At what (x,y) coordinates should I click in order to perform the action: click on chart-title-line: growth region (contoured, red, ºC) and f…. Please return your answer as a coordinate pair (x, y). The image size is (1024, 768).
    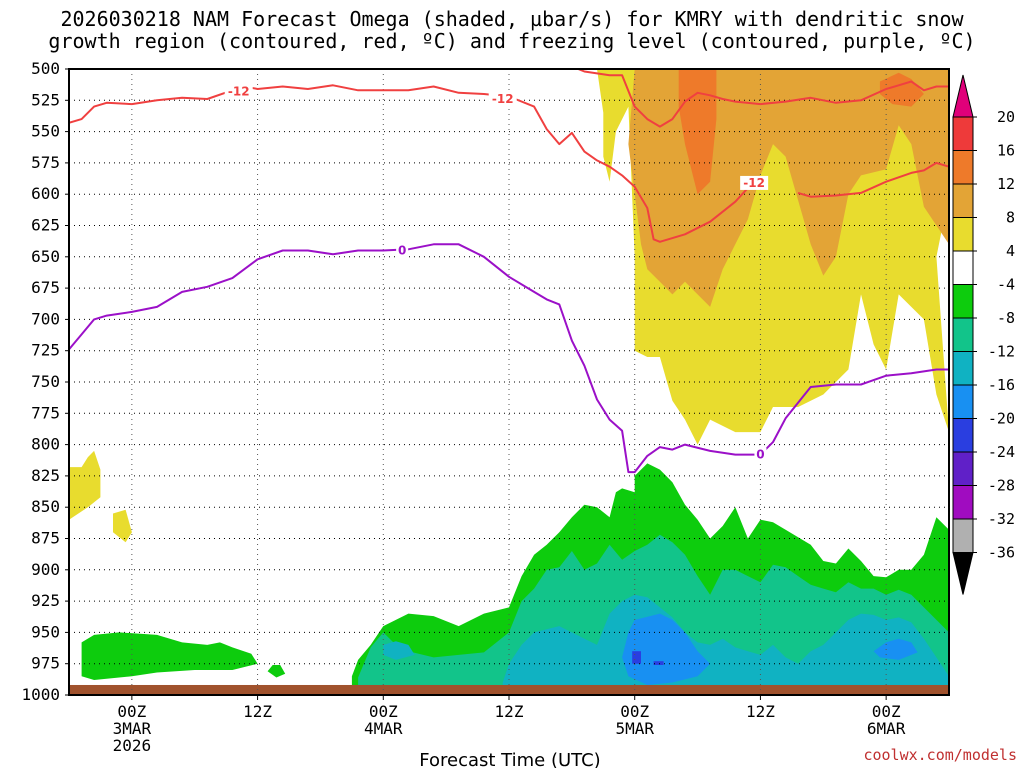
    Looking at the image, I should click on (512, 41).